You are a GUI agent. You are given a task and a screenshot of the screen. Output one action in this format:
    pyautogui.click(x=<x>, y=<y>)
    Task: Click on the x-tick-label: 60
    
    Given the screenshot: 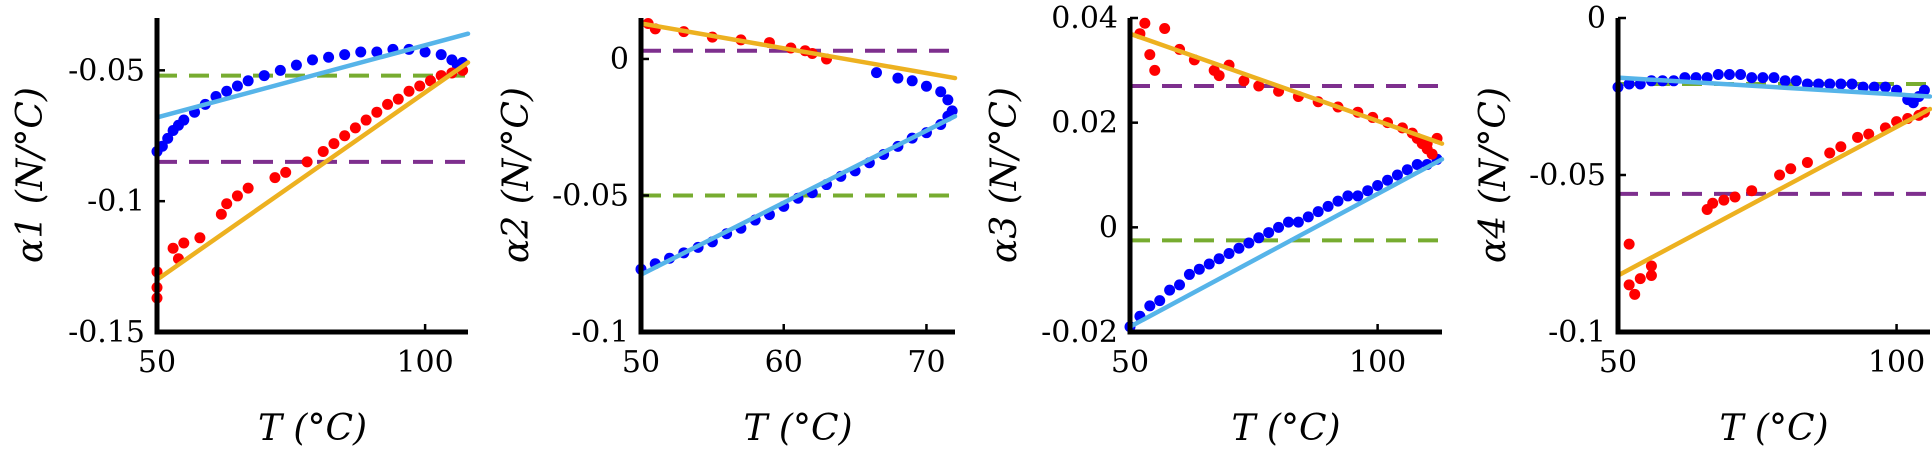 What is the action you would take?
    pyautogui.click(x=784, y=362)
    